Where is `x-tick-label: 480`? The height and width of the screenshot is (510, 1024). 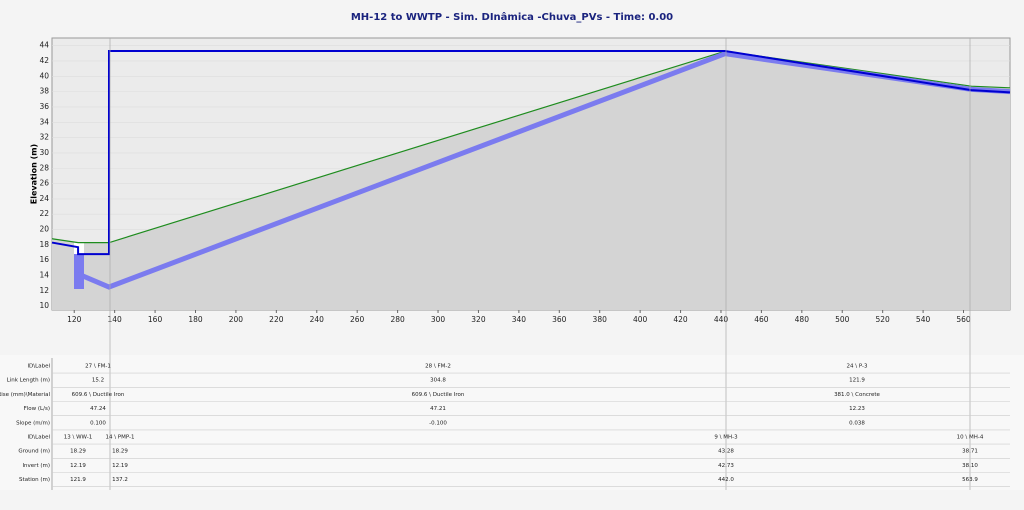
x-tick-label: 480 is located at coordinates (802, 319).